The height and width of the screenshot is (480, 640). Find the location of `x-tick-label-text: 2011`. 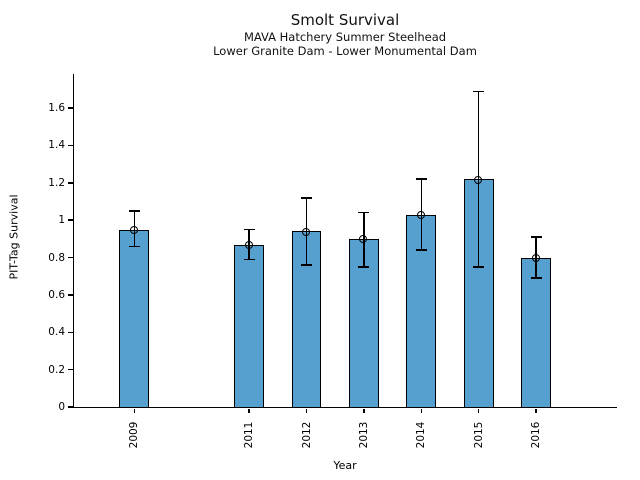

x-tick-label-text: 2011 is located at coordinates (249, 435).